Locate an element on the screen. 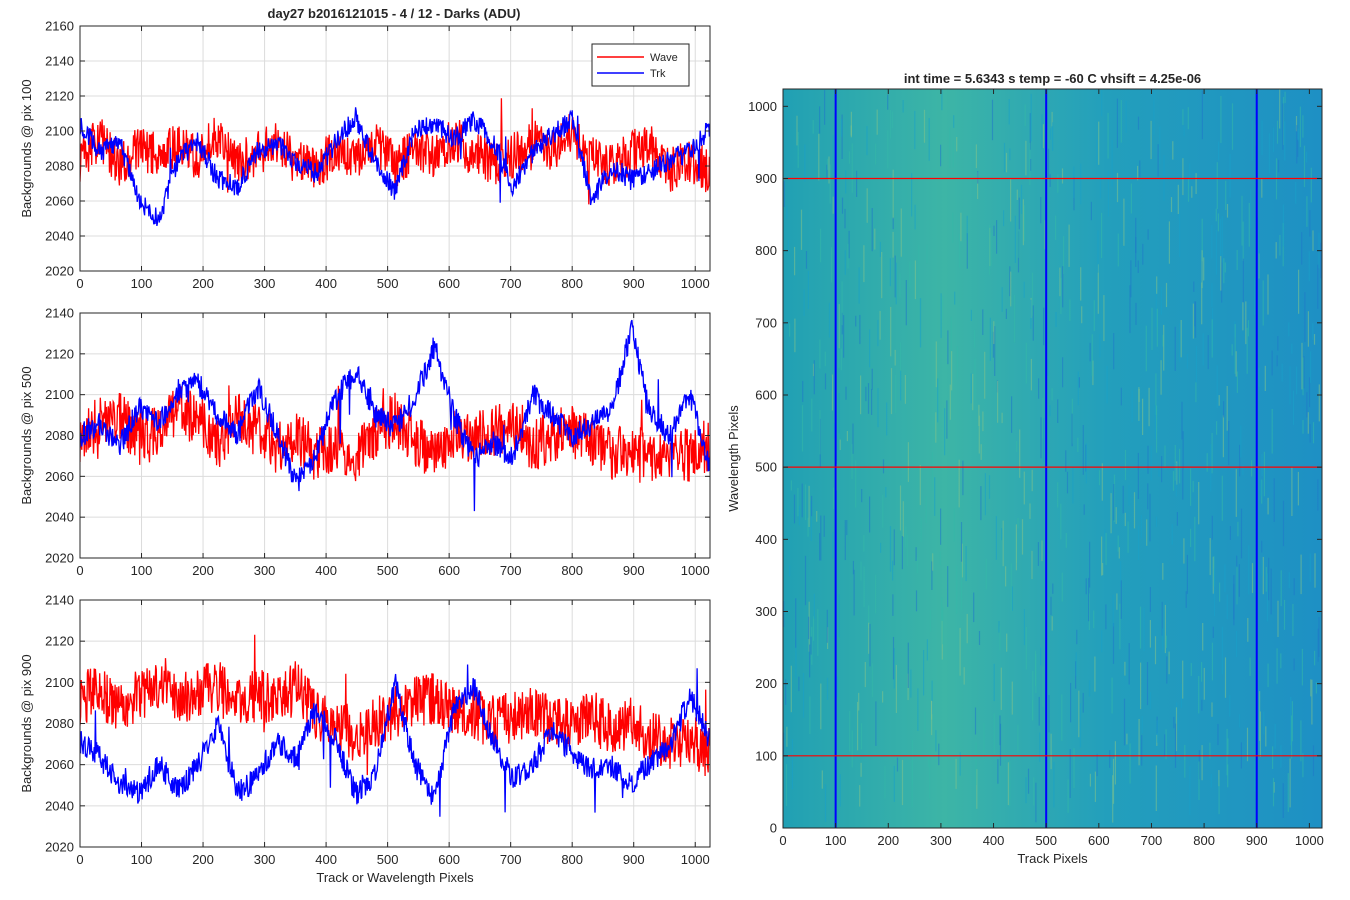 This screenshot has width=1350, height=900. y-tick-label: 2020 is located at coordinates (59, 271).